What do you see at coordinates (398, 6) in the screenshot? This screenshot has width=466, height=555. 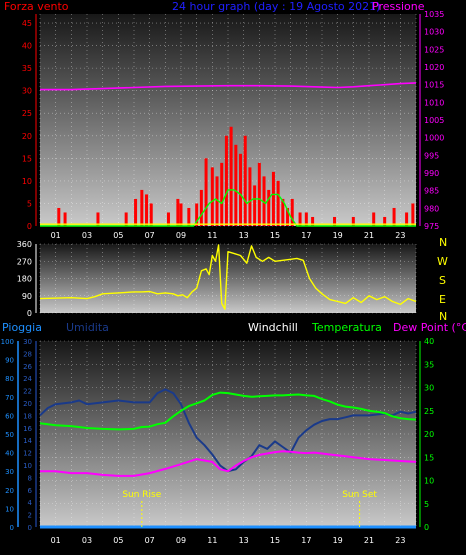 I see `header-right-title: Pressione` at bounding box center [398, 6].